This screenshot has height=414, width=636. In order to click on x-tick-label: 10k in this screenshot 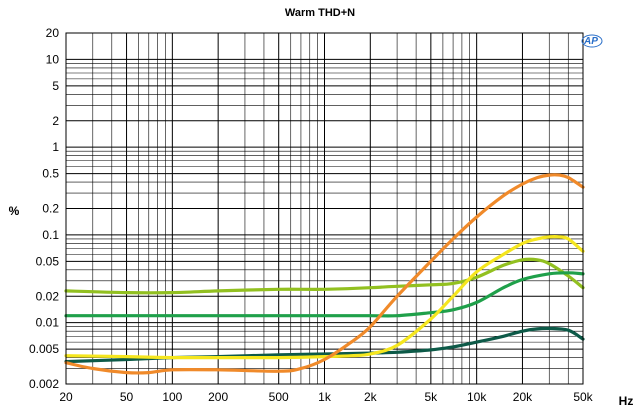, I will do `click(477, 397)`.